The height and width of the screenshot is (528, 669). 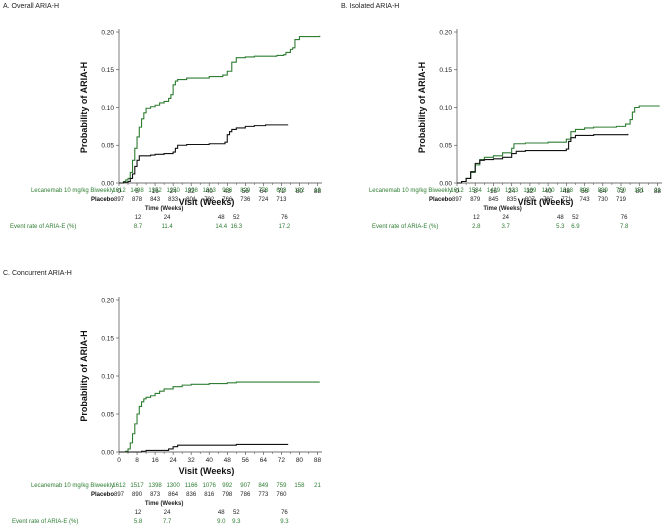 What do you see at coordinates (210, 486) in the screenshot?
I see `lecanemab-at-risk: 1076` at bounding box center [210, 486].